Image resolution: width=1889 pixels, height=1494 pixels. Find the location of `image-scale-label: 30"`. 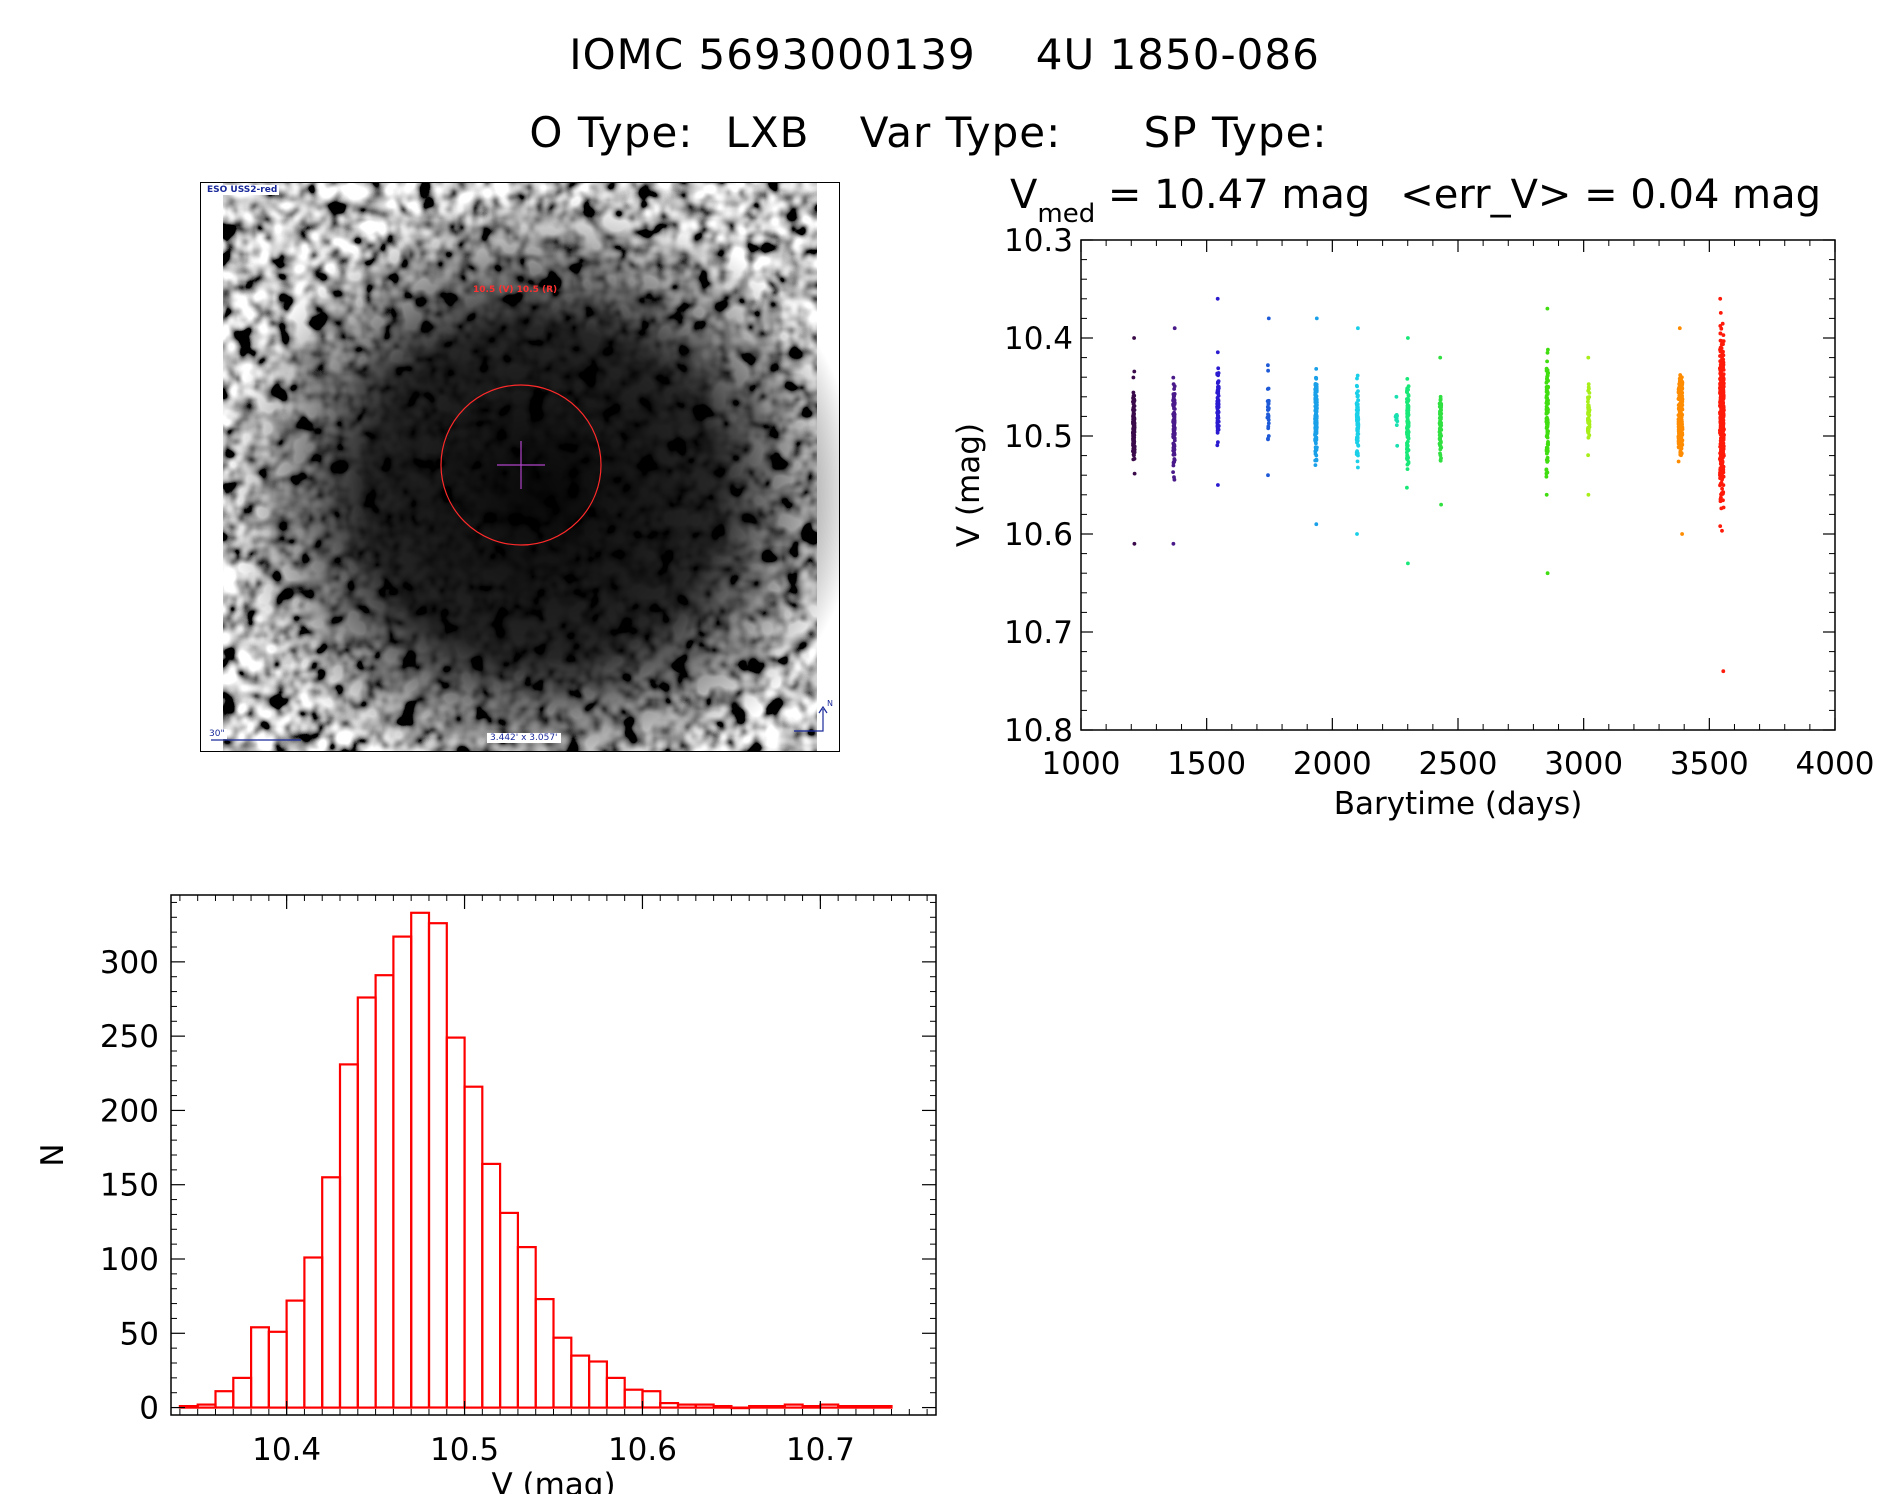

image-scale-label: 30" is located at coordinates (217, 734).